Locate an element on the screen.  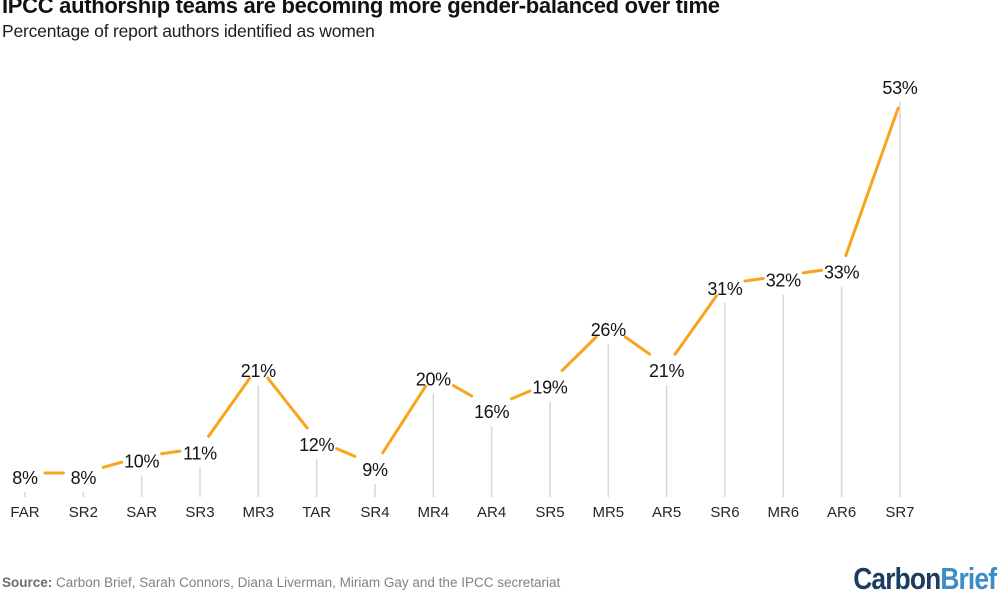
x-axis-label: MR3 is located at coordinates (258, 512).